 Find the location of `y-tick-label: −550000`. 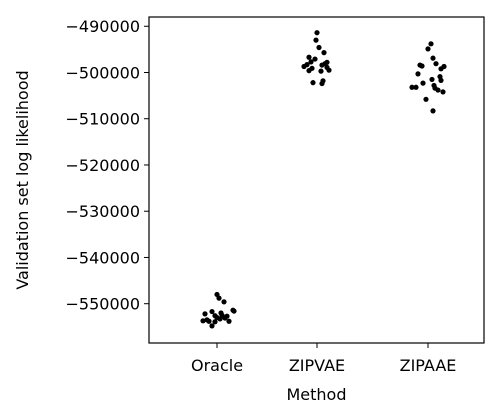

y-tick-label: −550000 is located at coordinates (103, 304).